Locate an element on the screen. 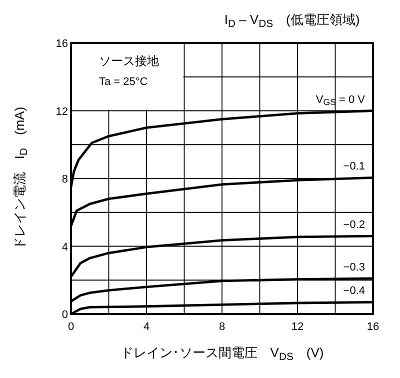  x-tick-label: 12 is located at coordinates (297, 327).